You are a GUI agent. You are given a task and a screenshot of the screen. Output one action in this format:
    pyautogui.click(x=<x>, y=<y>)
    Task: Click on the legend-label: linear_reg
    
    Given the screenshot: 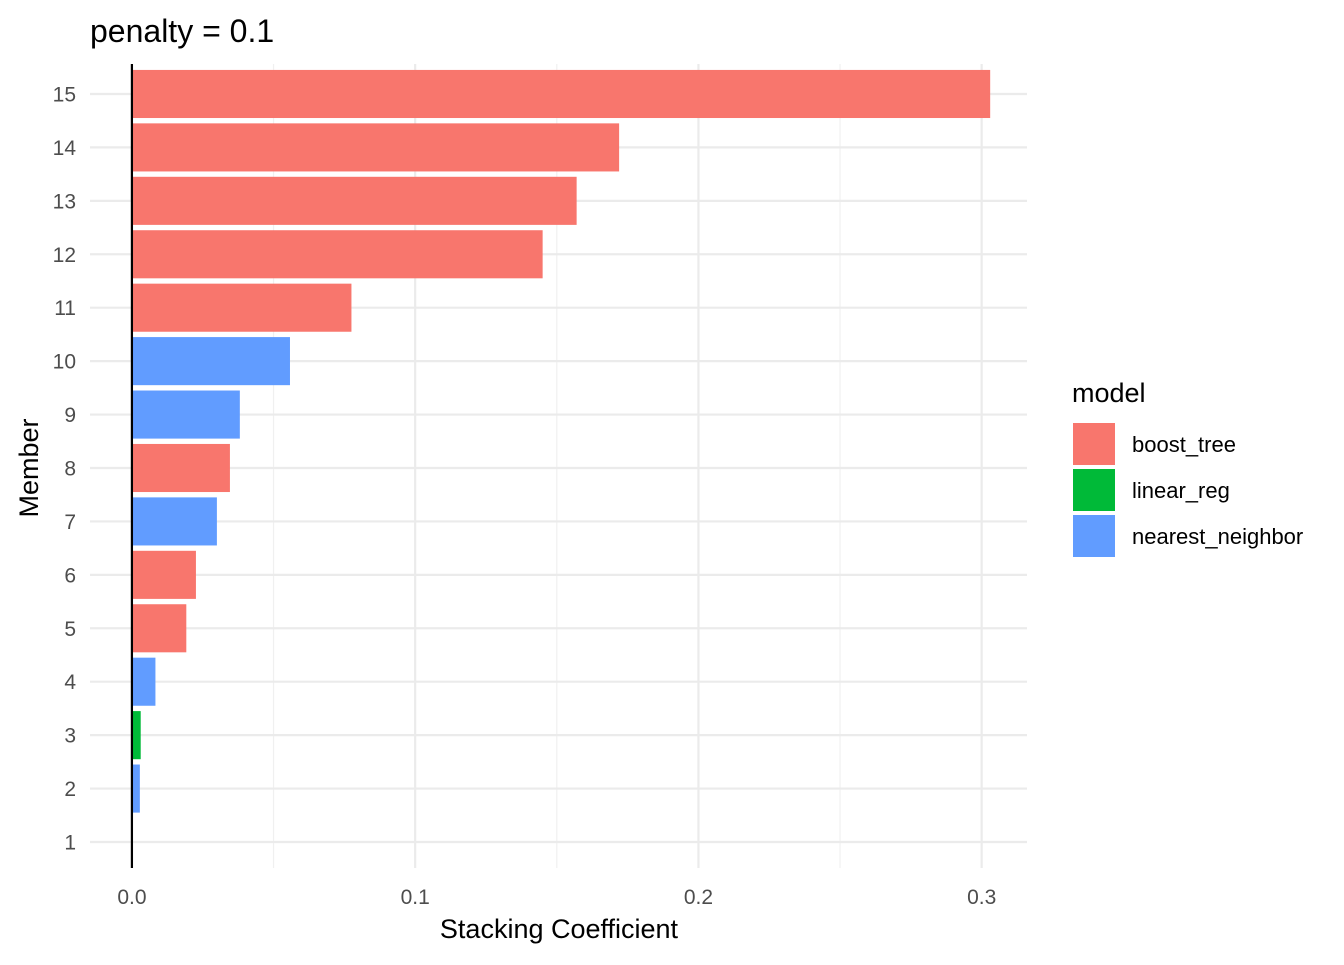 What is the action you would take?
    pyautogui.click(x=1181, y=490)
    